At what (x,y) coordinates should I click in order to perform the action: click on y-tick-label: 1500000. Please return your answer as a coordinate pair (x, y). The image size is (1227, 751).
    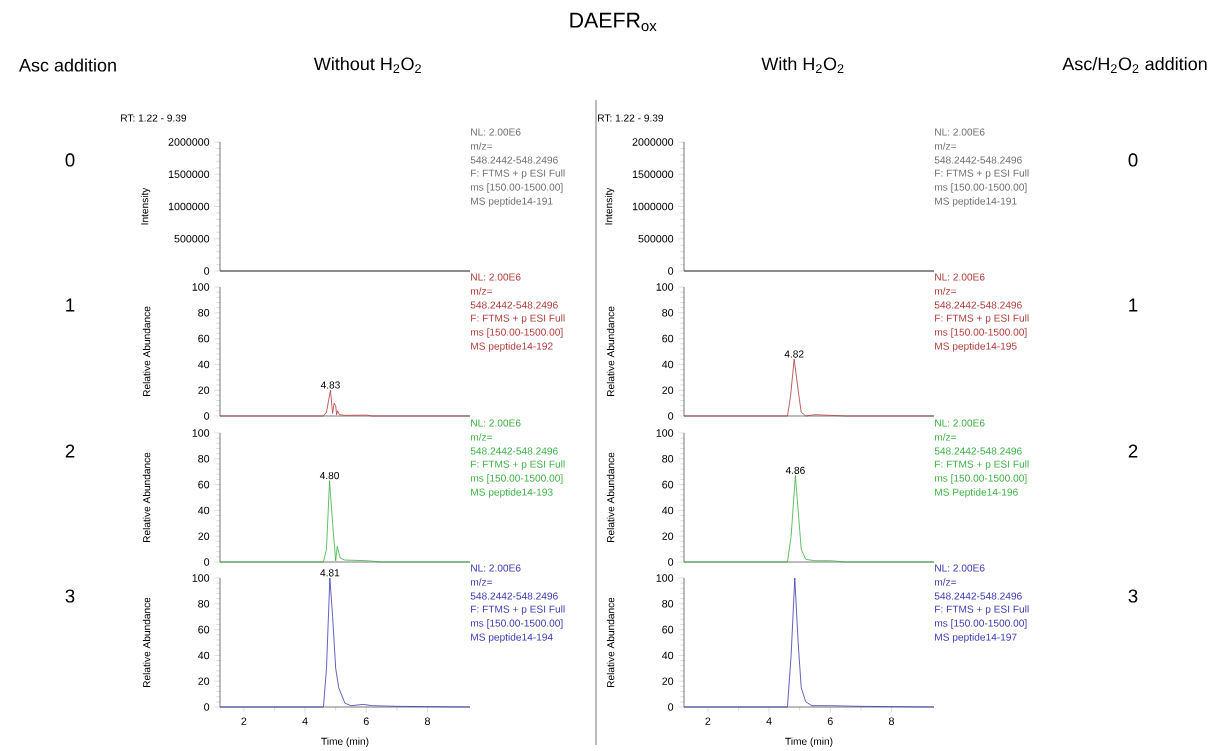
    Looking at the image, I should click on (189, 174).